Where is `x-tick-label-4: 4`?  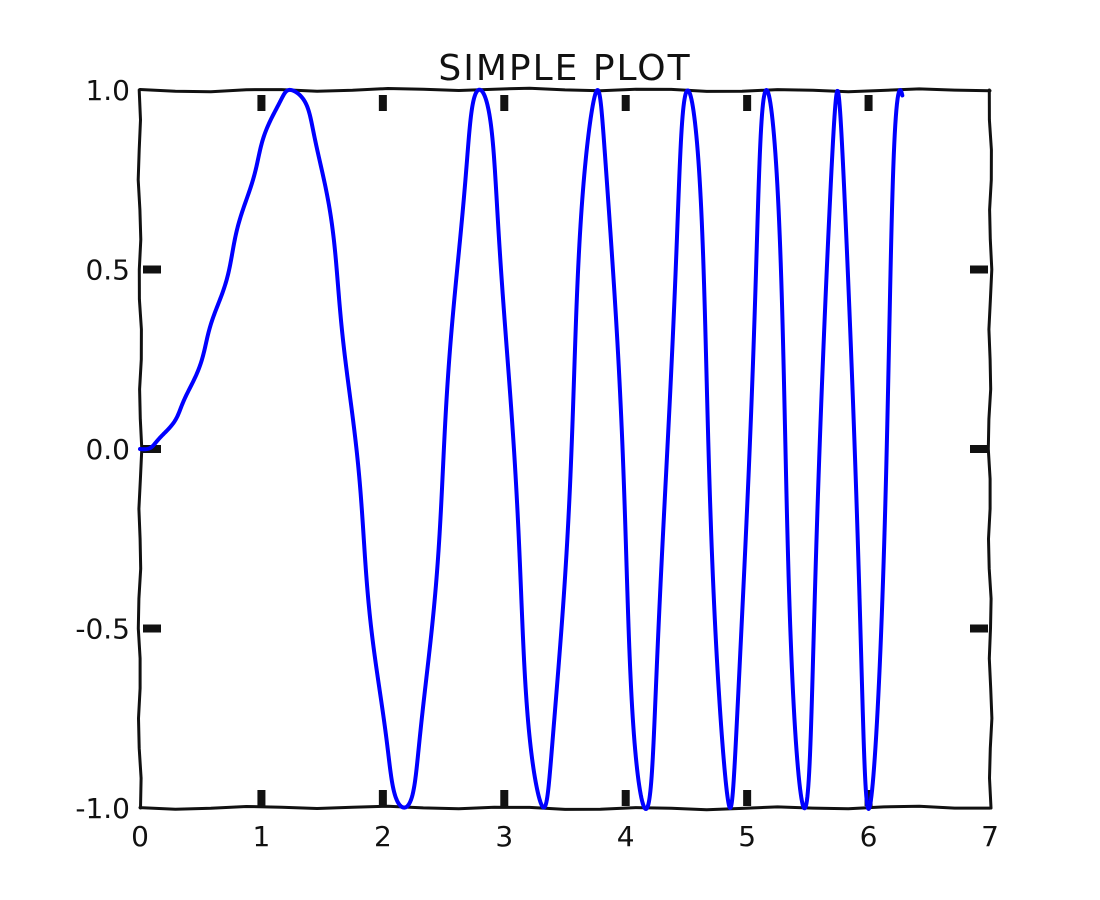 x-tick-label-4: 4 is located at coordinates (626, 836).